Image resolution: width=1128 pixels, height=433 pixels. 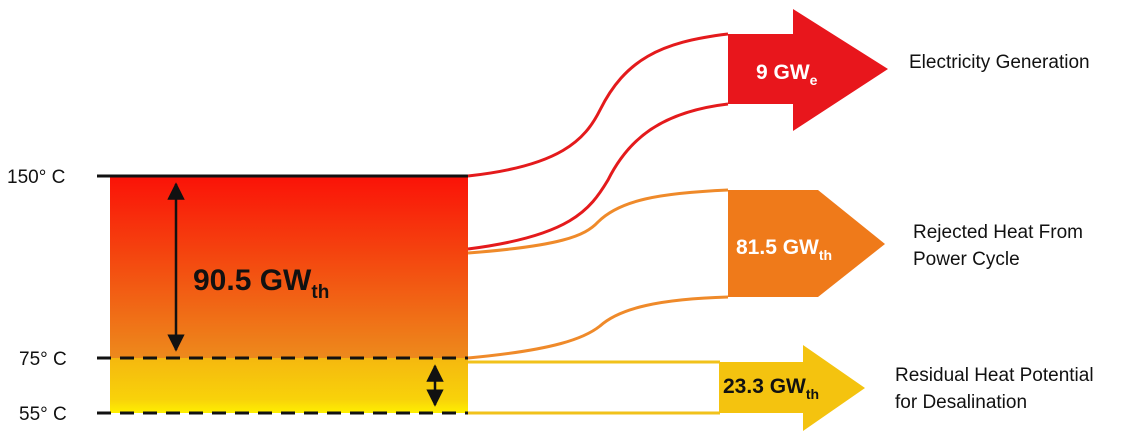 I want to click on electricity-flow-bottom, so click(x=598, y=176).